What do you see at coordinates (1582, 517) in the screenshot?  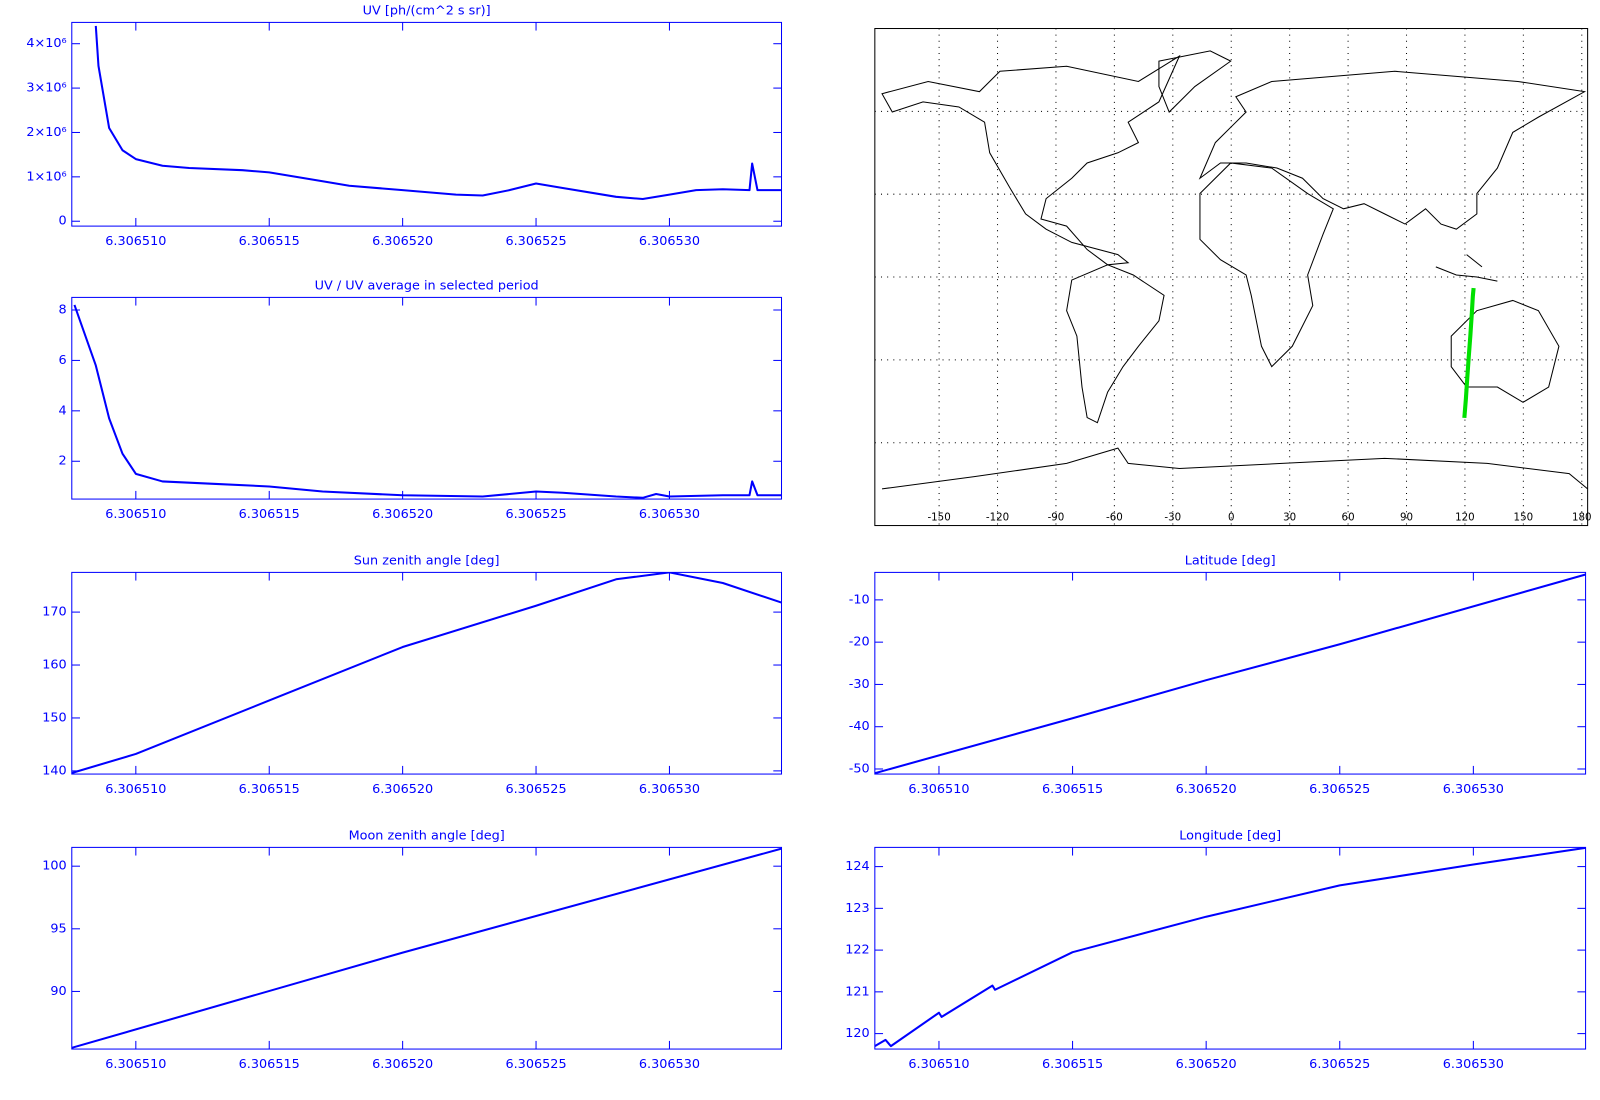 I see `x-tick-label: 180` at bounding box center [1582, 517].